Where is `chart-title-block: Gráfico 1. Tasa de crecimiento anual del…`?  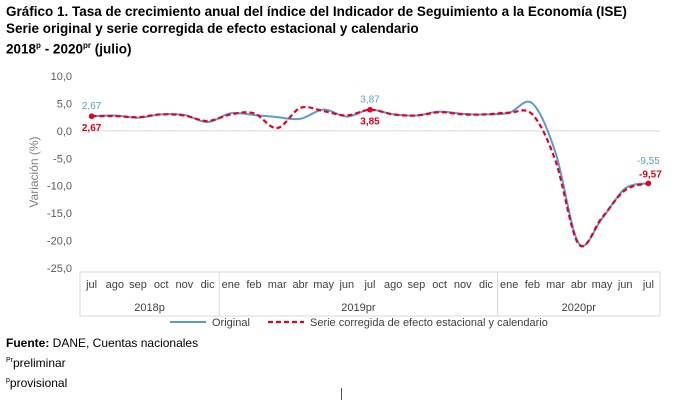 chart-title-block: Gráfico 1. Tasa de crecimiento anual del… is located at coordinates (316, 30).